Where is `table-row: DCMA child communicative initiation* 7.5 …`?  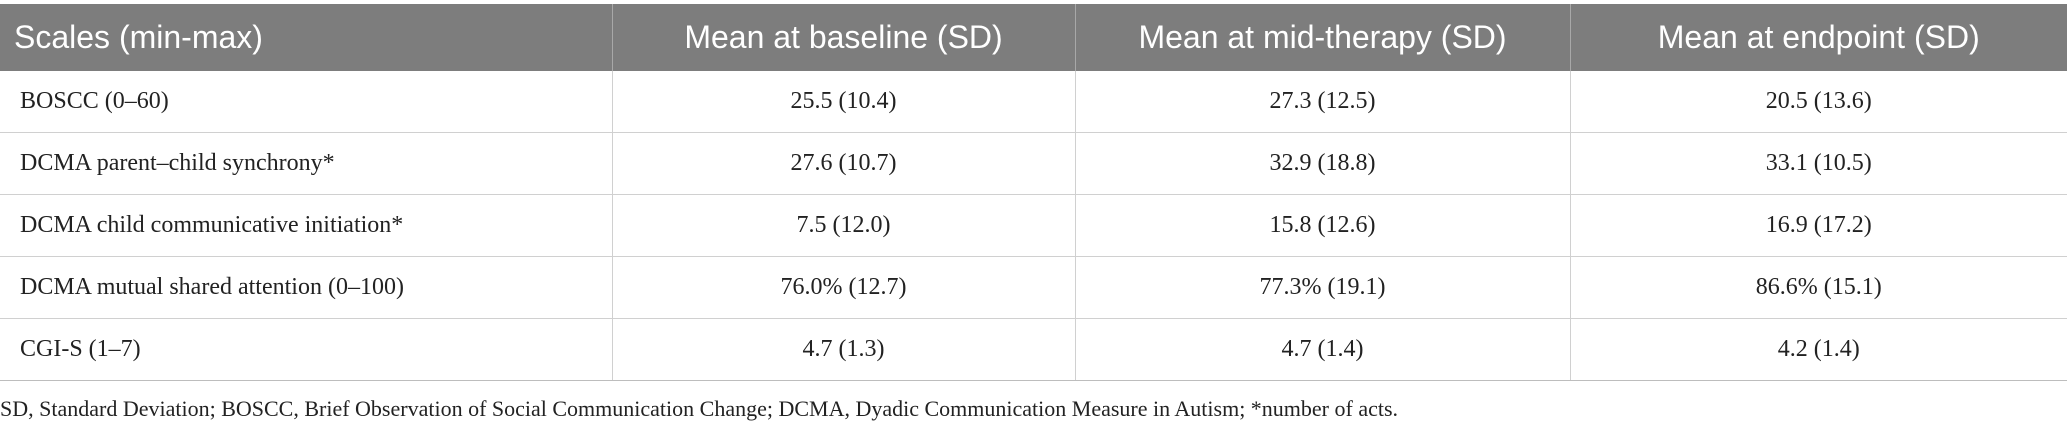
table-row: DCMA child communicative initiation* 7.5 … is located at coordinates (1033, 225).